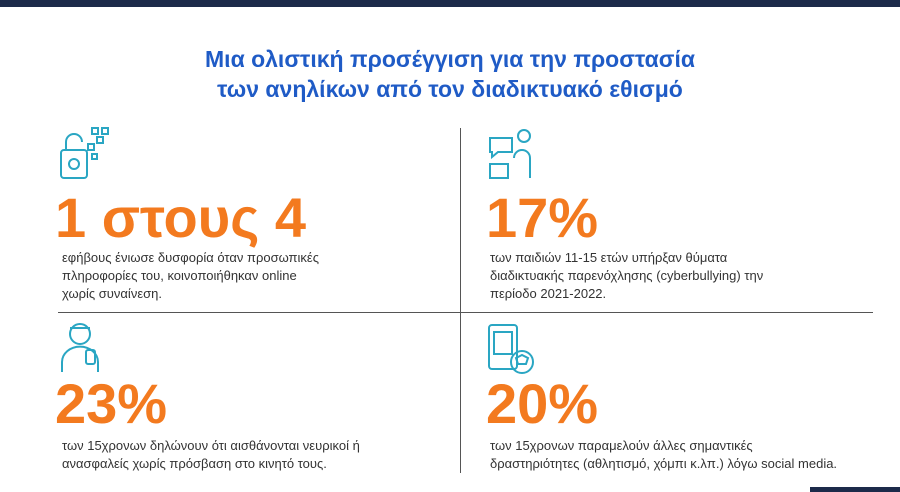 This screenshot has width=900, height=492. What do you see at coordinates (855, 489) in the screenshot?
I see `corner-bar` at bounding box center [855, 489].